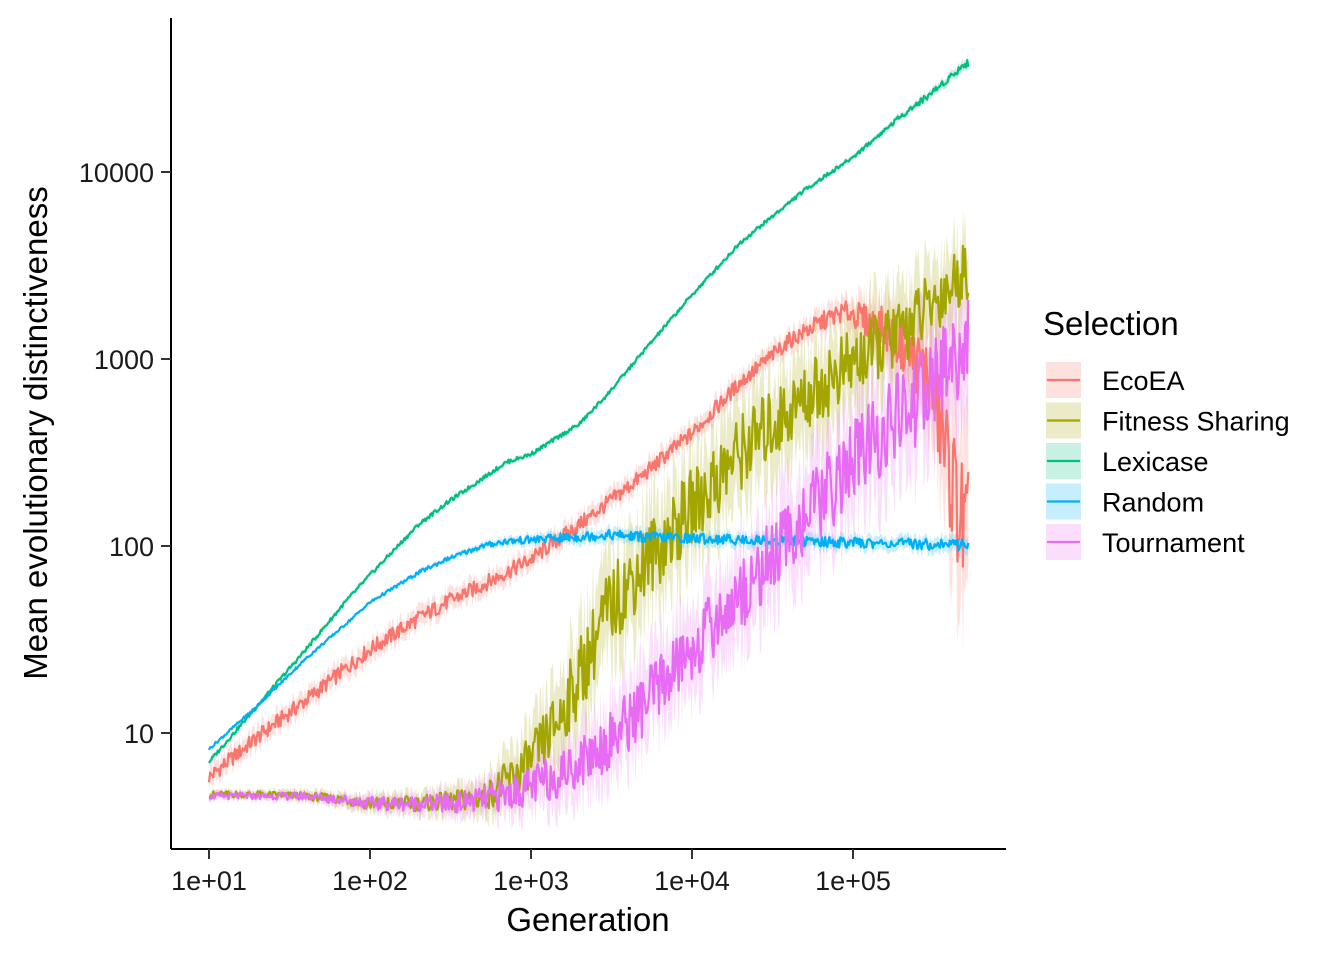 This screenshot has width=1344, height=960. Describe the element at coordinates (692, 881) in the screenshot. I see `x-tick-label: 1e+04` at that location.